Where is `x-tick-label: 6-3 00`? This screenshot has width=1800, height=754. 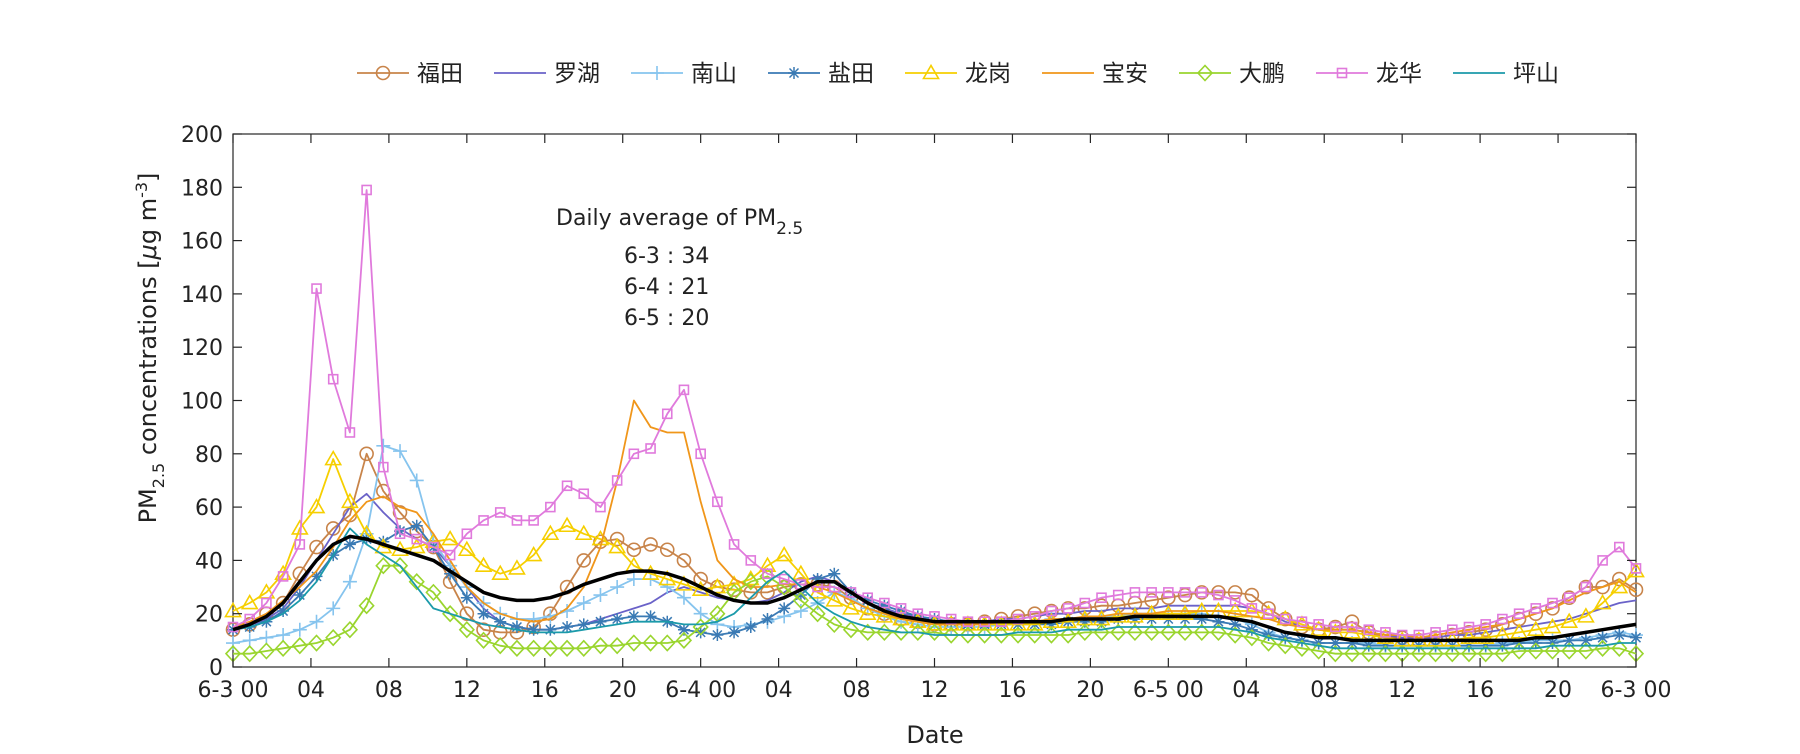 x-tick-label: 6-3 00 is located at coordinates (233, 690).